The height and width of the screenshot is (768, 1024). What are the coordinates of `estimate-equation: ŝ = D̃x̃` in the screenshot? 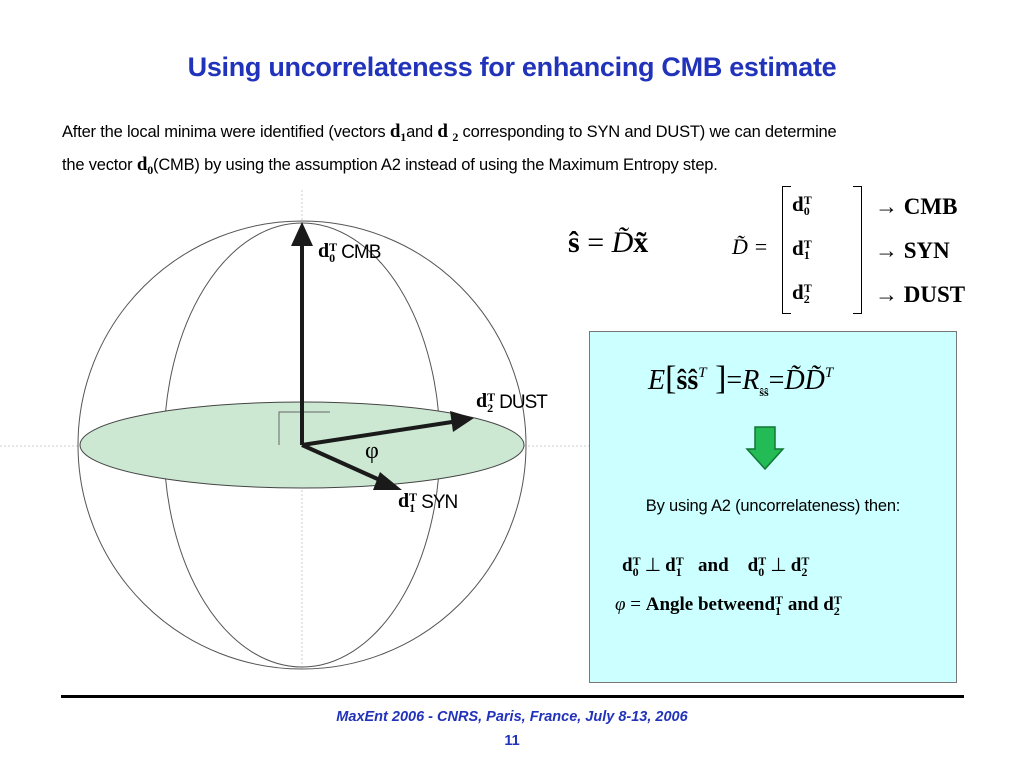 It's located at (608, 242).